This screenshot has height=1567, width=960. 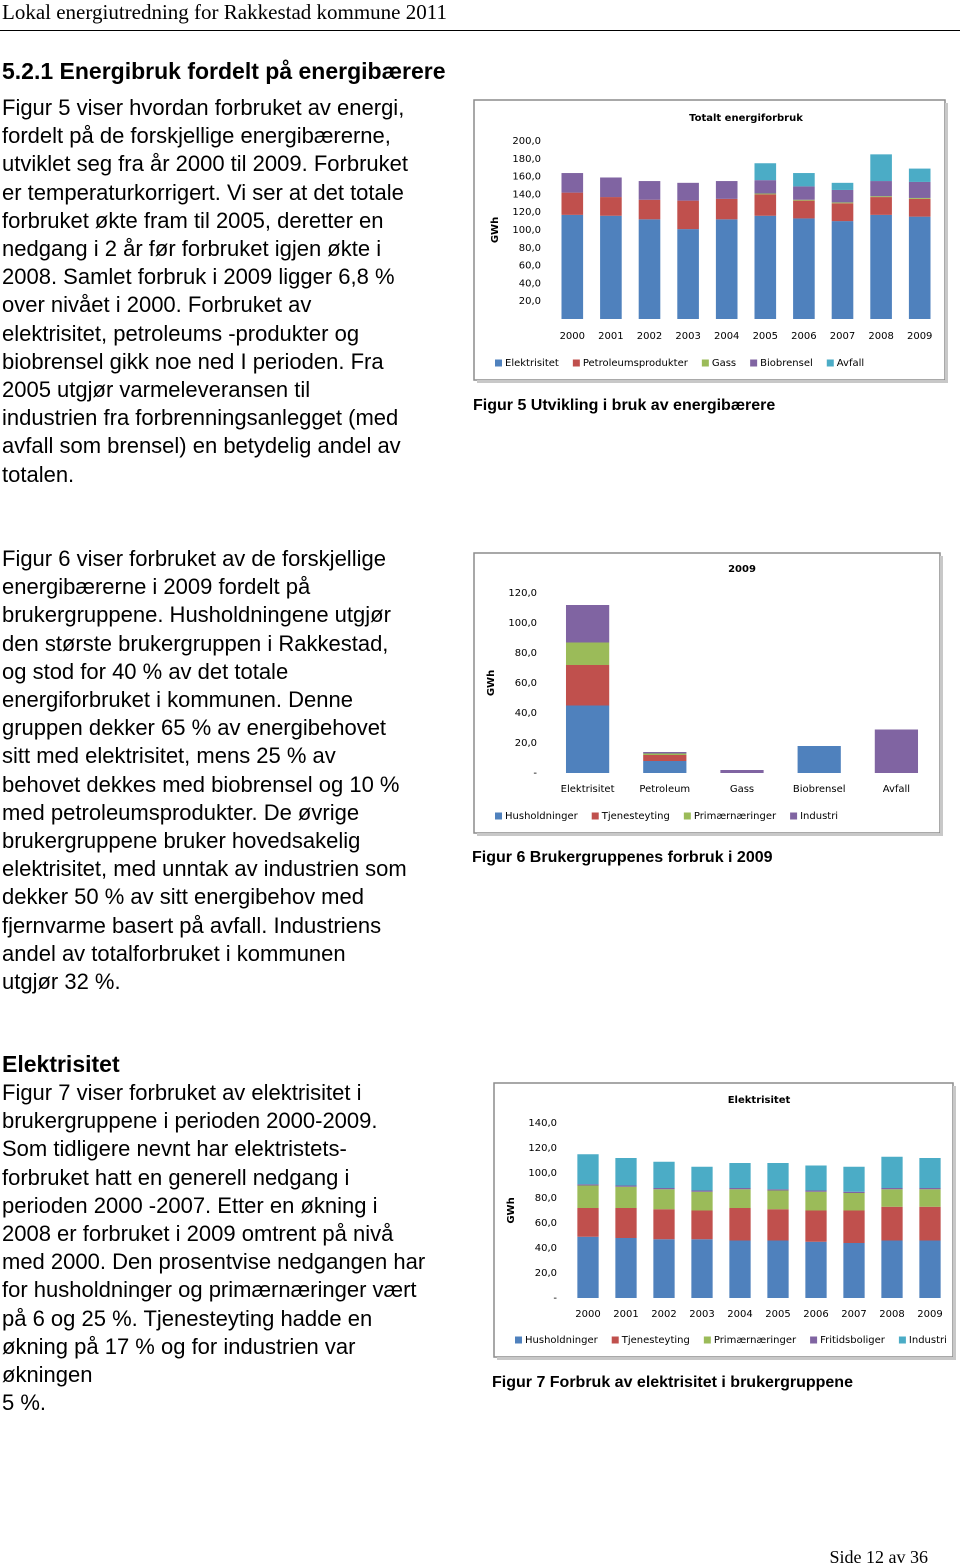 I want to click on text-line: utgjør 32 %., so click(x=61, y=981).